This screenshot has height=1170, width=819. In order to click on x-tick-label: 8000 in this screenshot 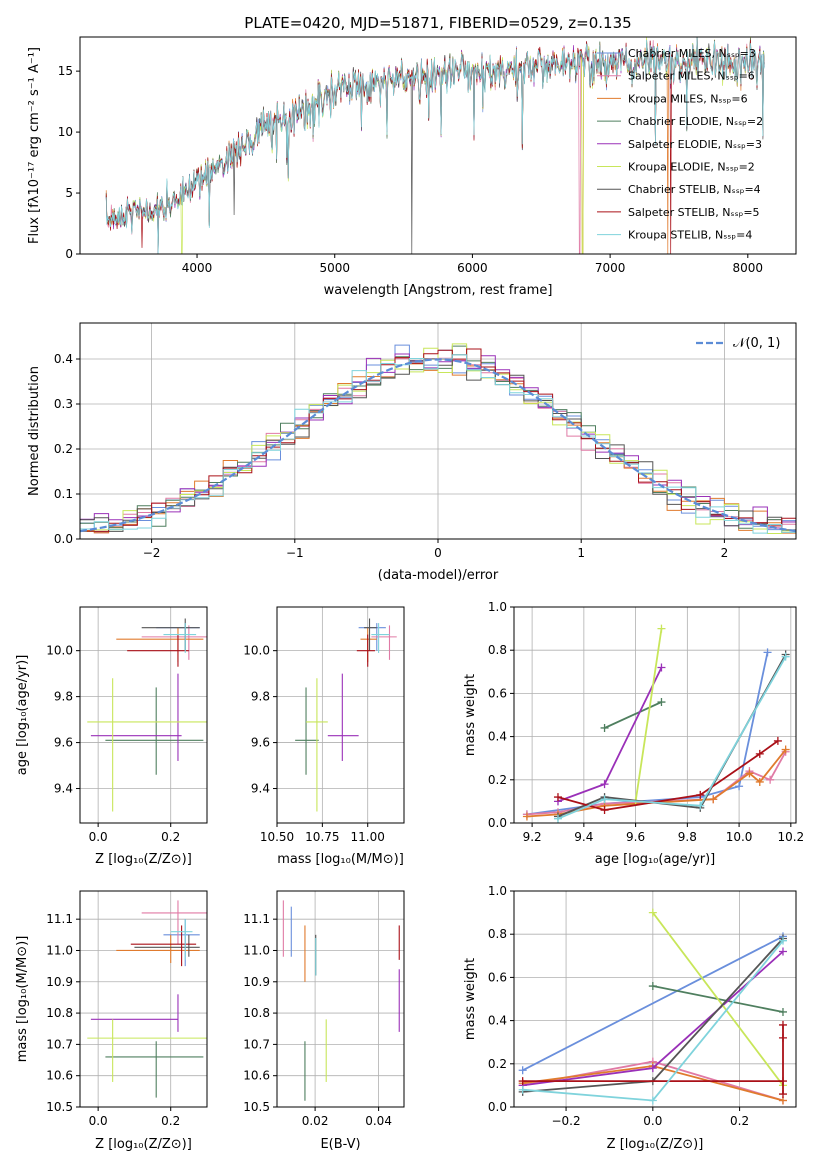, I will do `click(748, 268)`.